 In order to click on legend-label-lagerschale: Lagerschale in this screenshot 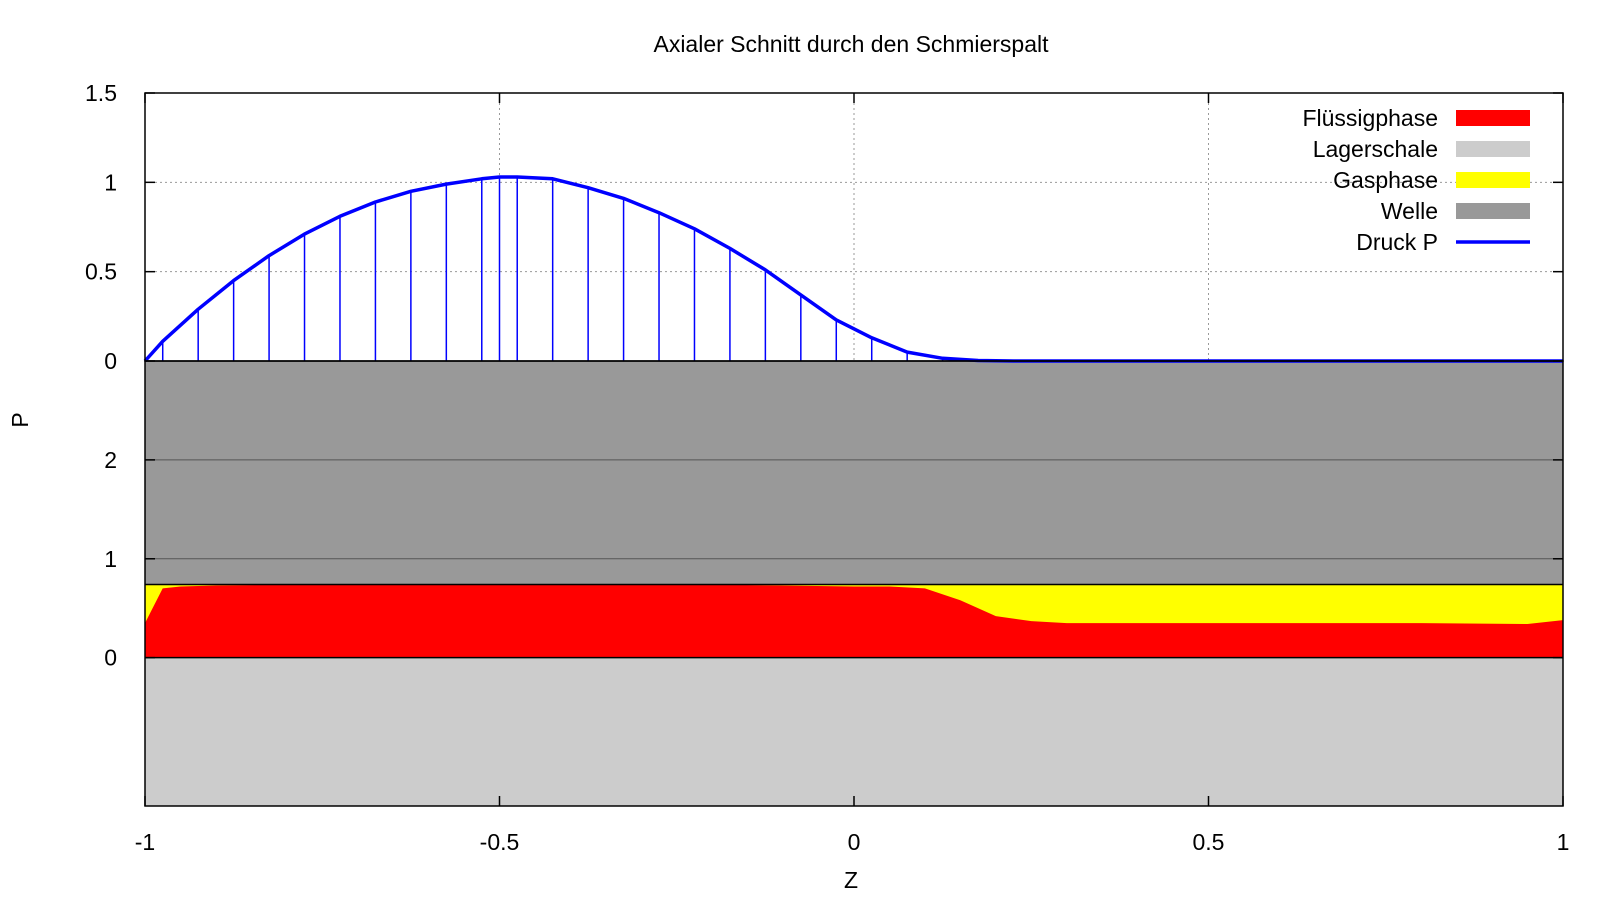, I will do `click(1375, 149)`.